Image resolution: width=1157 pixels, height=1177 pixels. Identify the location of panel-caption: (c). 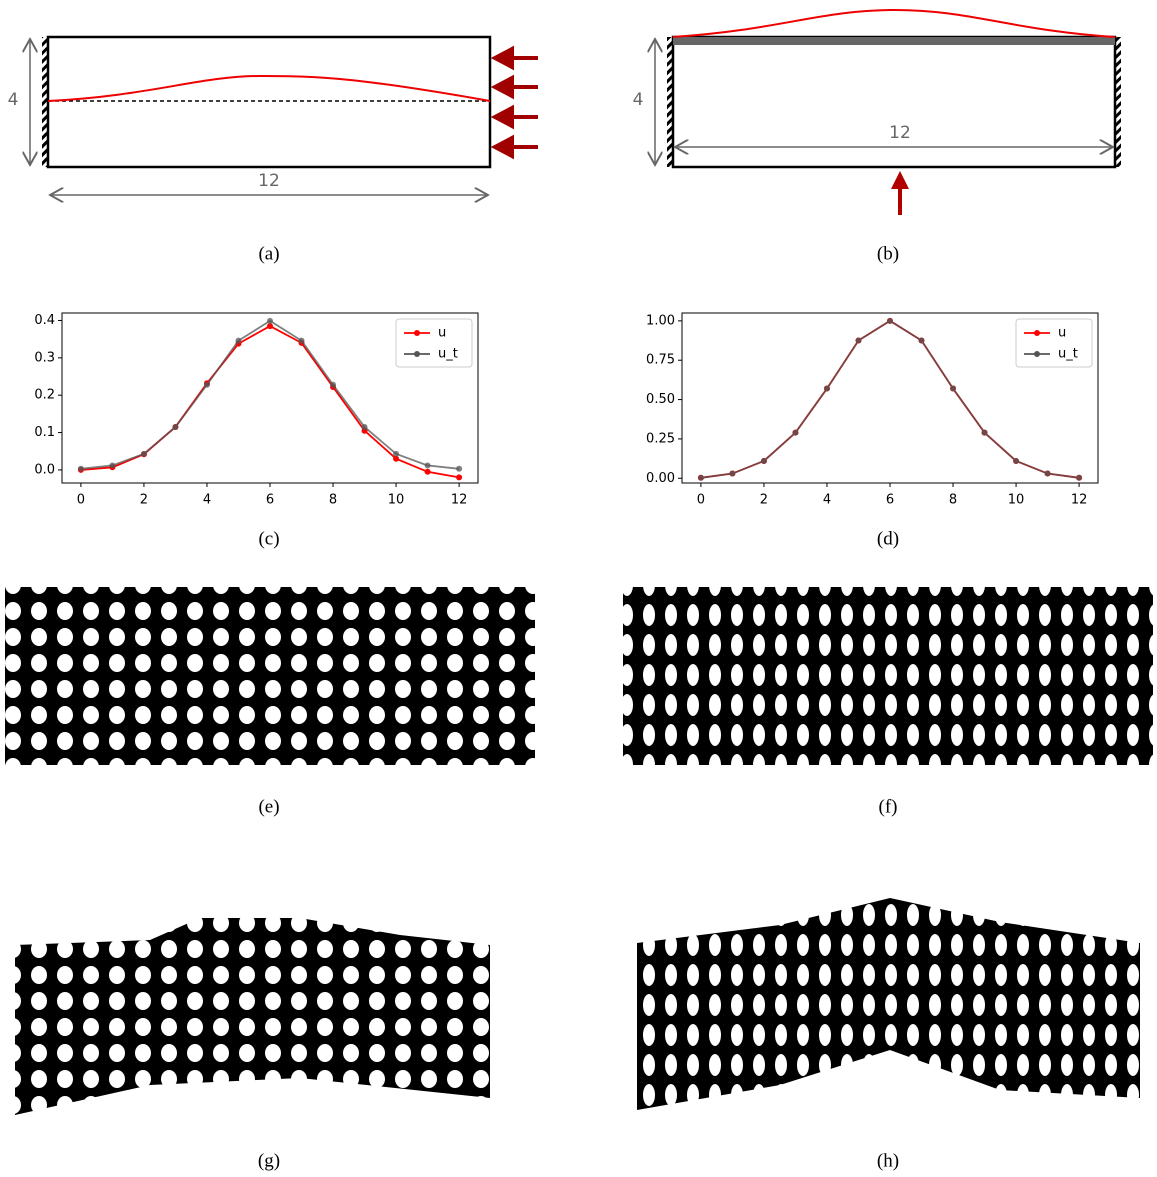
(268, 538).